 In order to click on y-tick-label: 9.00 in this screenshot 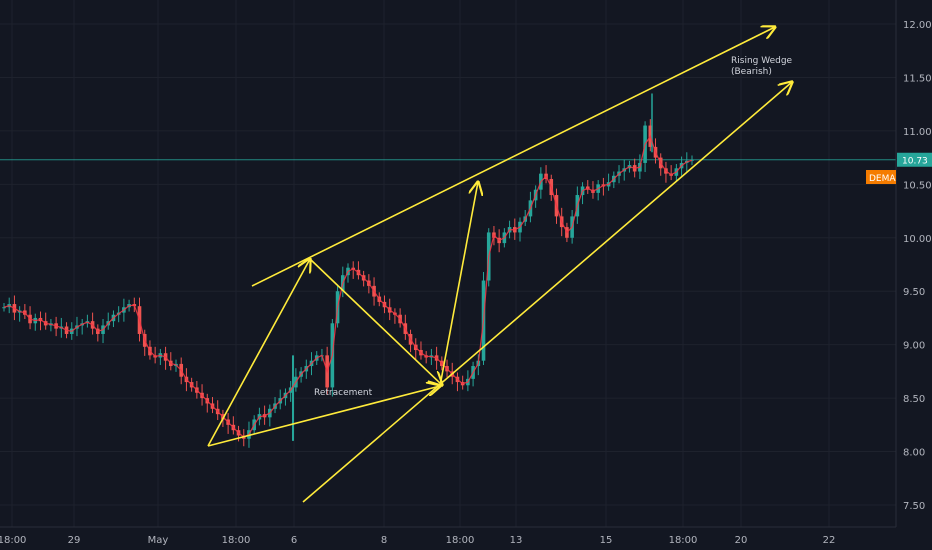, I will do `click(914, 346)`.